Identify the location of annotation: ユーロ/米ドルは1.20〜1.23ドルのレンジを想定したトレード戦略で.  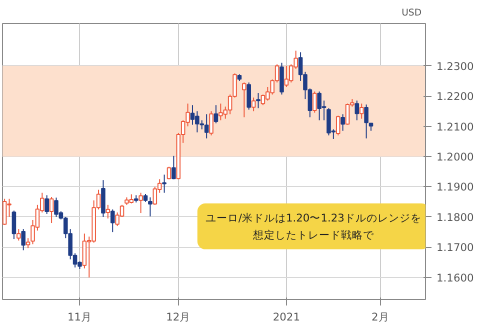
(313, 226).